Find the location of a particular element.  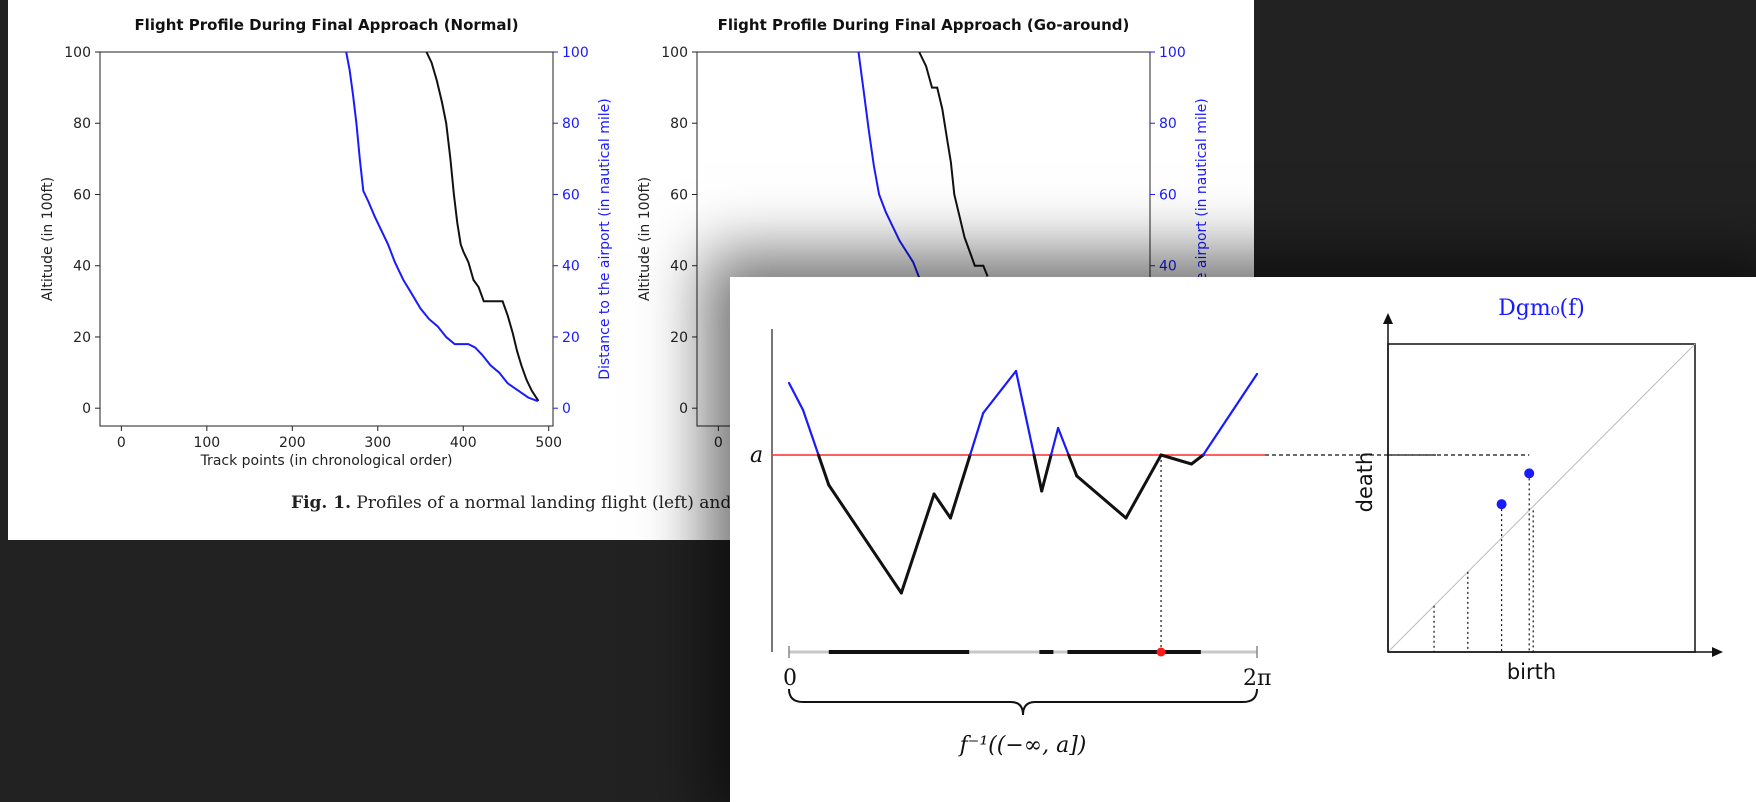

y2-tick-label: 0 is located at coordinates (566, 409).